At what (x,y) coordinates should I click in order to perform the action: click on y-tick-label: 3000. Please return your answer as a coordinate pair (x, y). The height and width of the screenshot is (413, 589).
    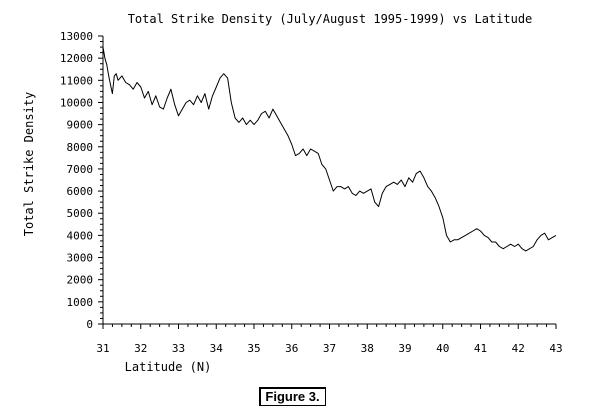
    Looking at the image, I should click on (80, 258).